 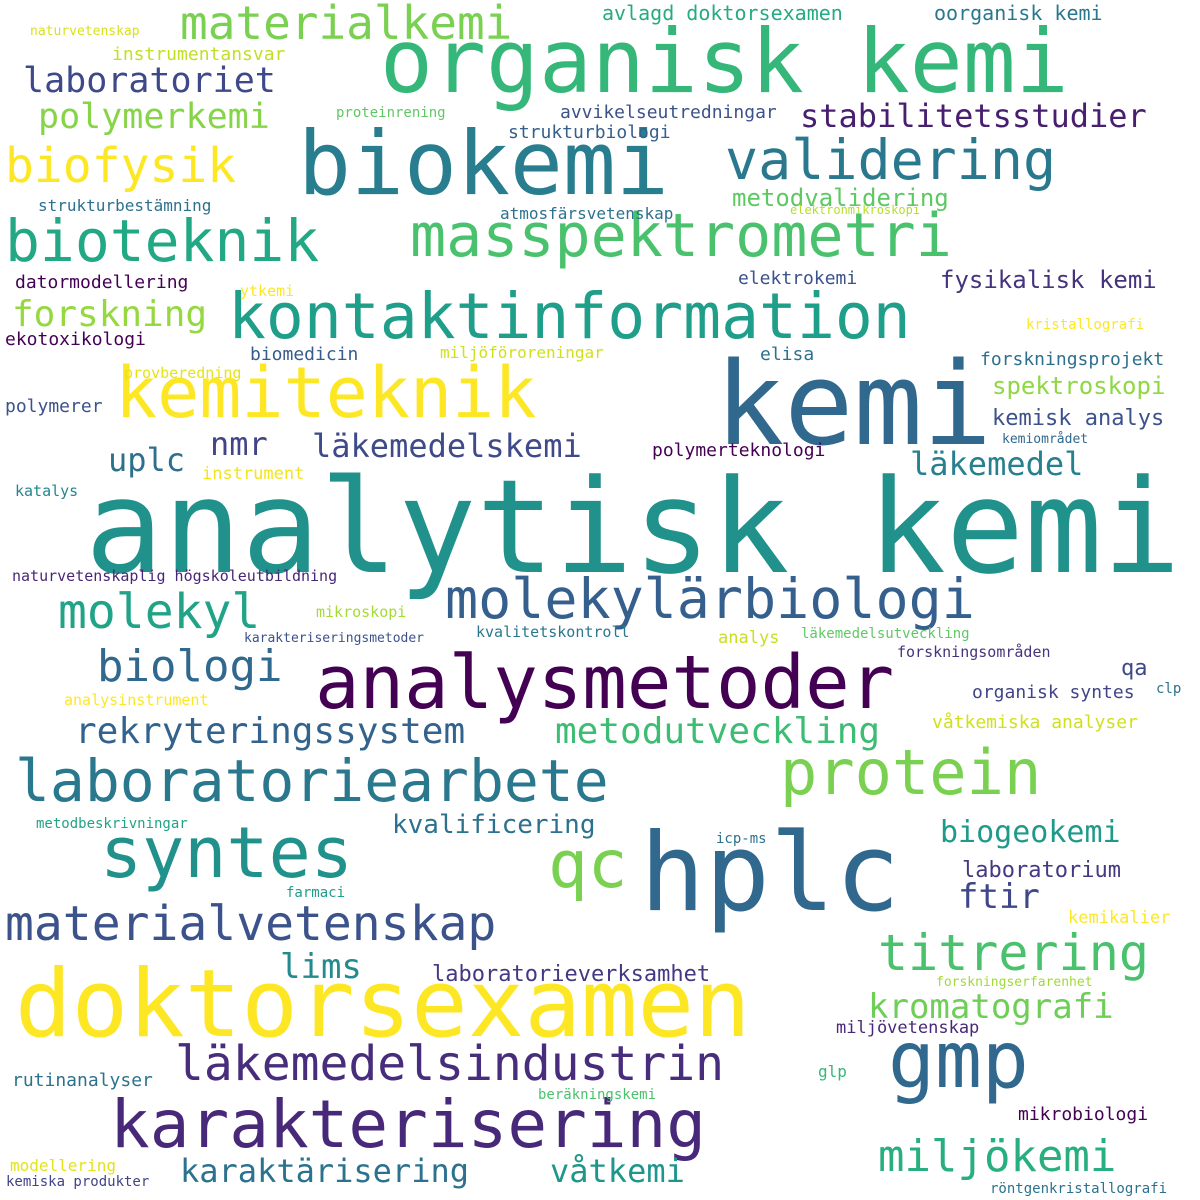 I want to click on cloud-word: metodvalidering, so click(x=840, y=198).